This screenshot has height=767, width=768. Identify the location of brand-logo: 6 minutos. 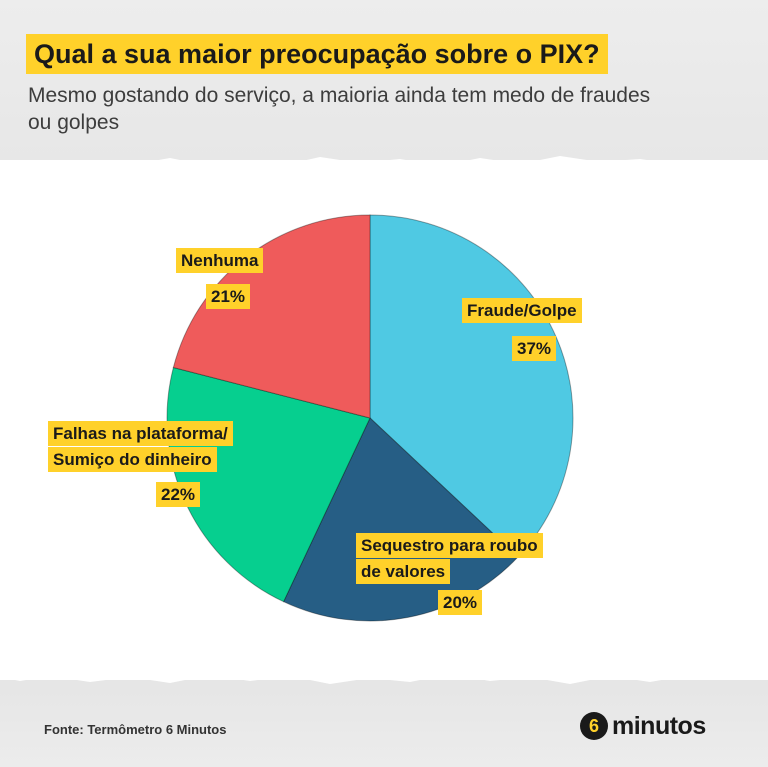
(643, 726).